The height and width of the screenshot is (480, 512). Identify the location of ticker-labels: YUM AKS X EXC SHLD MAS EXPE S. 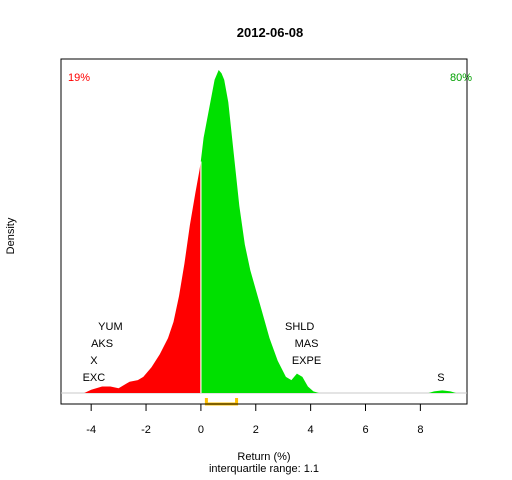
(264, 352).